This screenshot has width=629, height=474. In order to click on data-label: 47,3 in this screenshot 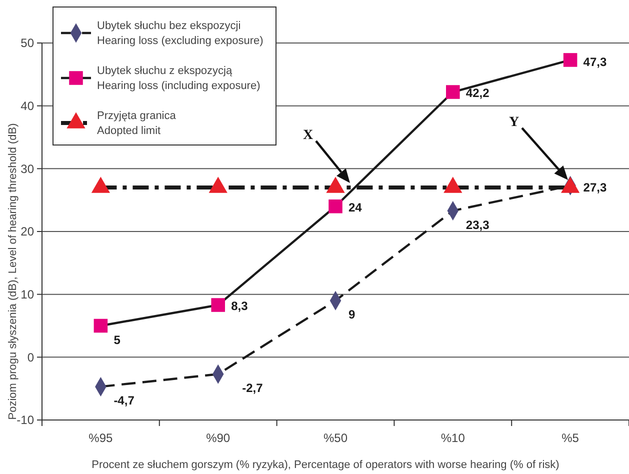, I will do `click(595, 61)`.